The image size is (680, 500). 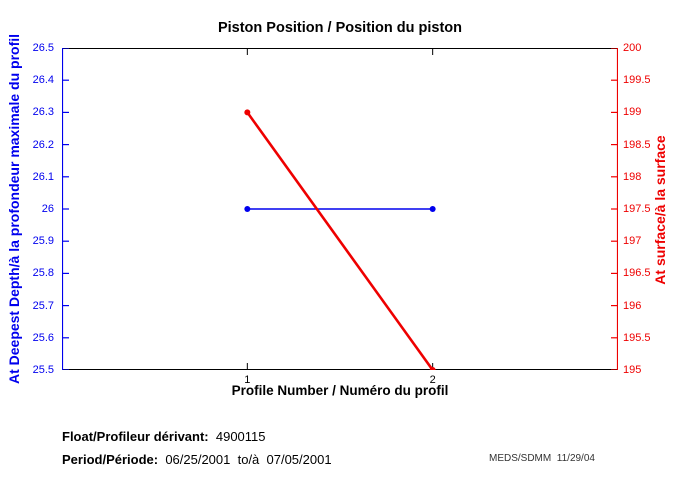 What do you see at coordinates (43, 48) in the screenshot?
I see `left-tick-label: 26.5` at bounding box center [43, 48].